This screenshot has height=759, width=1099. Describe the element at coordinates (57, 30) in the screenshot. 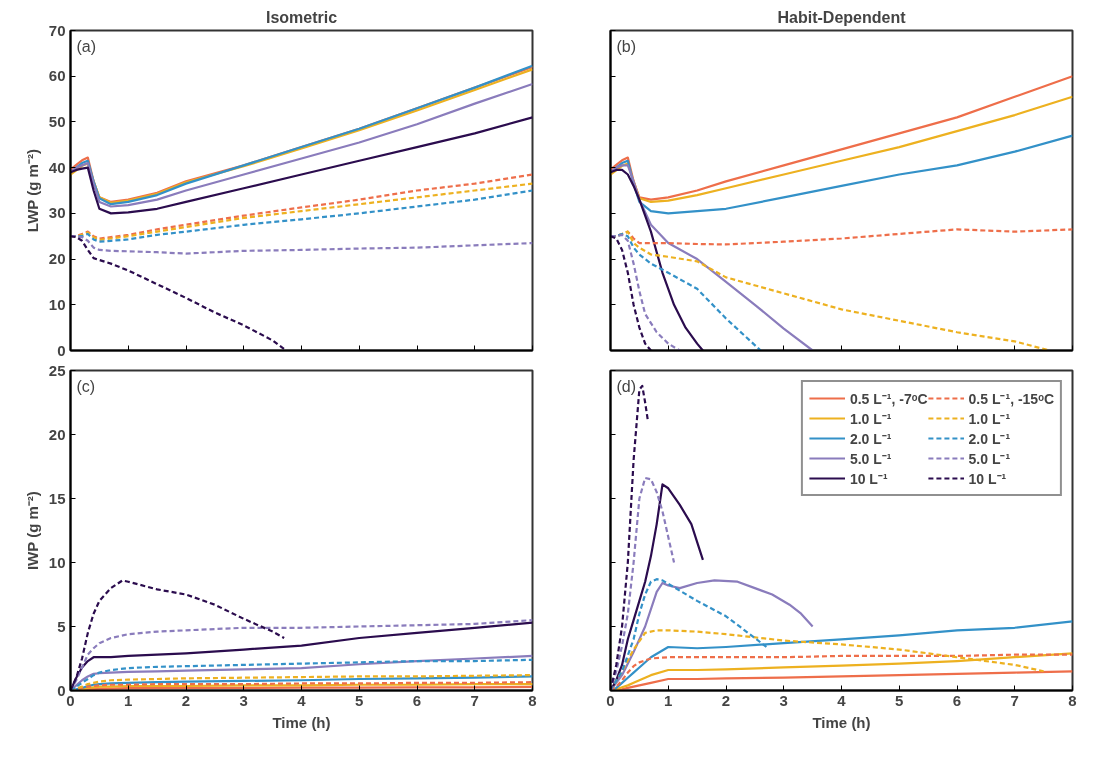

I see `y-tick-label: 70` at that location.